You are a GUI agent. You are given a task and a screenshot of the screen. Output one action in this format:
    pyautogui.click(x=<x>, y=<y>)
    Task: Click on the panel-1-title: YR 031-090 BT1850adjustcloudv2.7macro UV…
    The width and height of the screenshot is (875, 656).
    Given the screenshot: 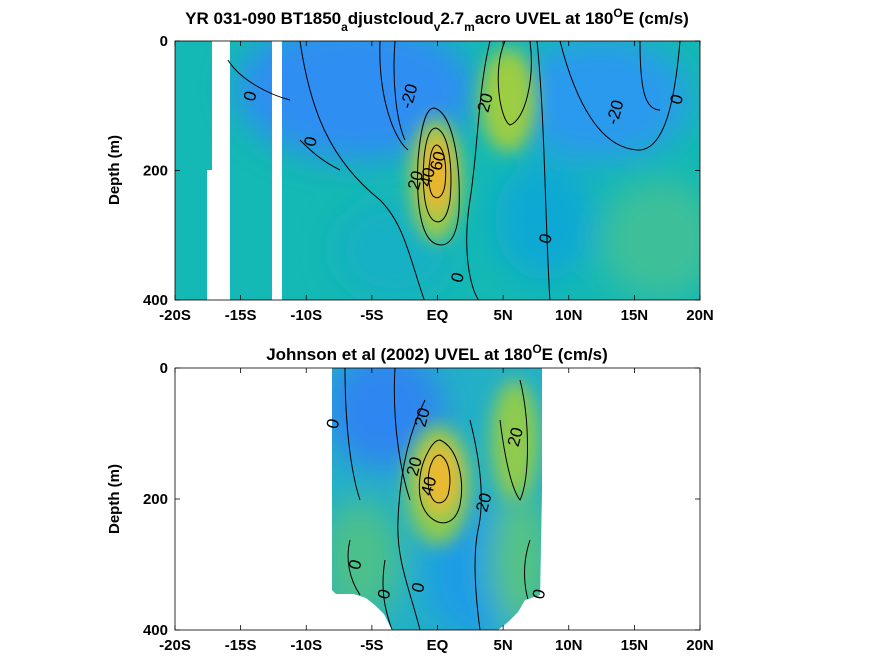 What is the action you would take?
    pyautogui.click(x=437, y=20)
    